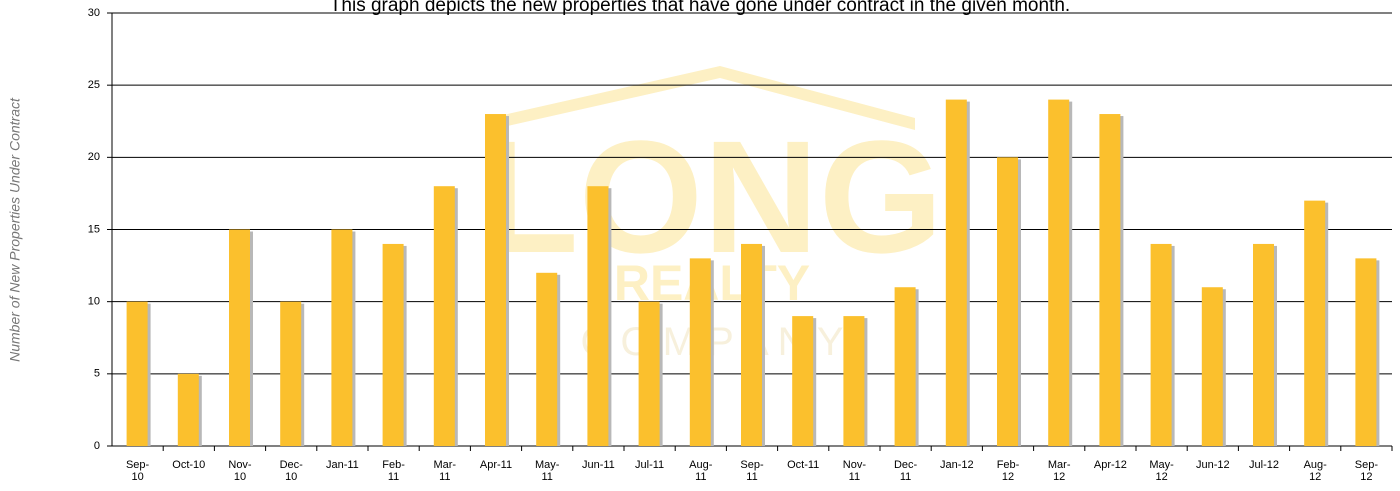 The image size is (1400, 491). What do you see at coordinates (97, 446) in the screenshot?
I see `y-tick-label: 0` at bounding box center [97, 446].